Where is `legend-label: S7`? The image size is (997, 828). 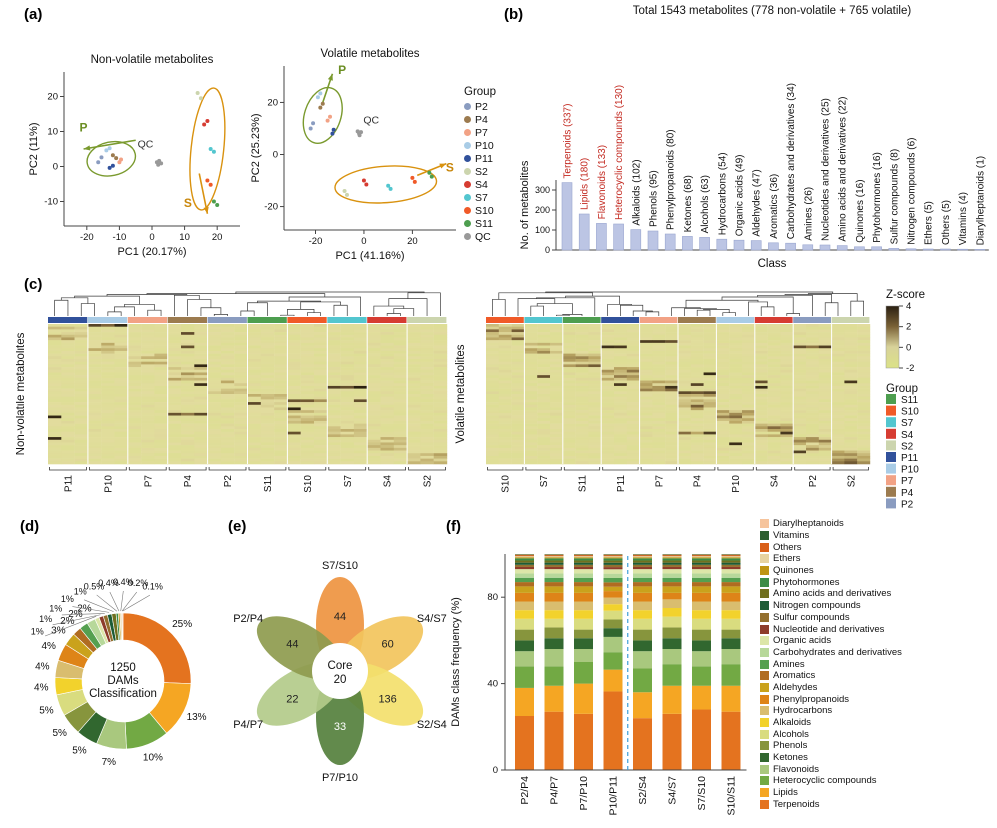
legend-label: S7 is located at coordinates (481, 197).